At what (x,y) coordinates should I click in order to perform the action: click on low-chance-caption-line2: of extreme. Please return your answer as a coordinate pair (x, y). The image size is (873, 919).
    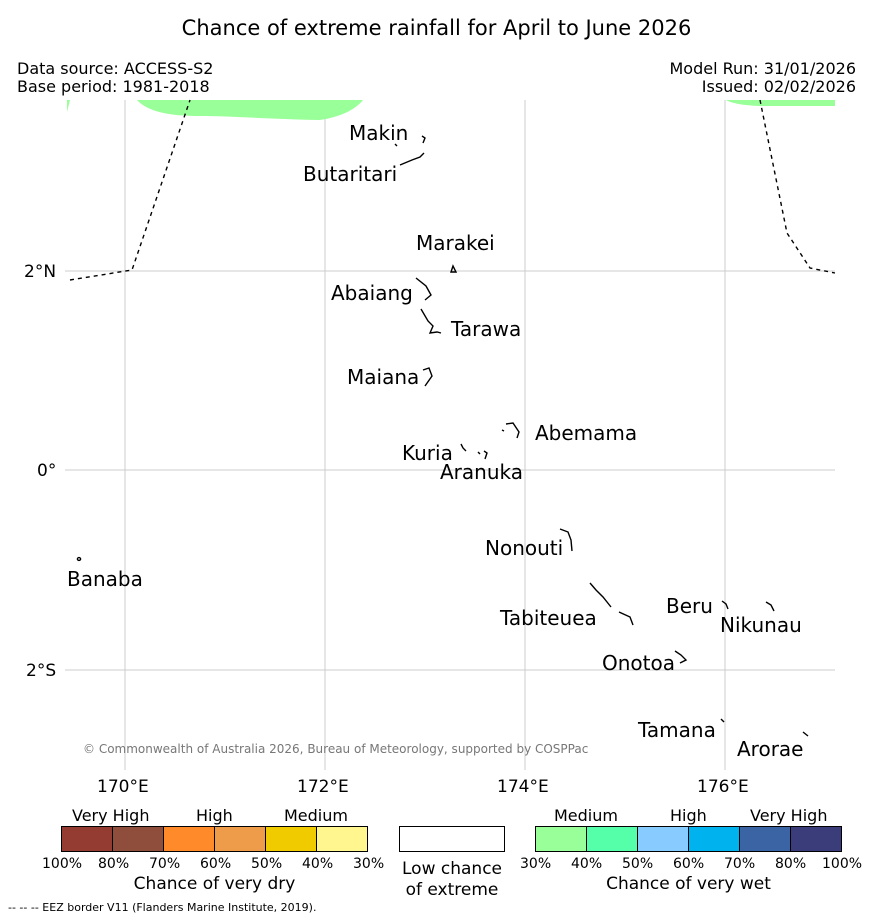
    Looking at the image, I should click on (452, 890).